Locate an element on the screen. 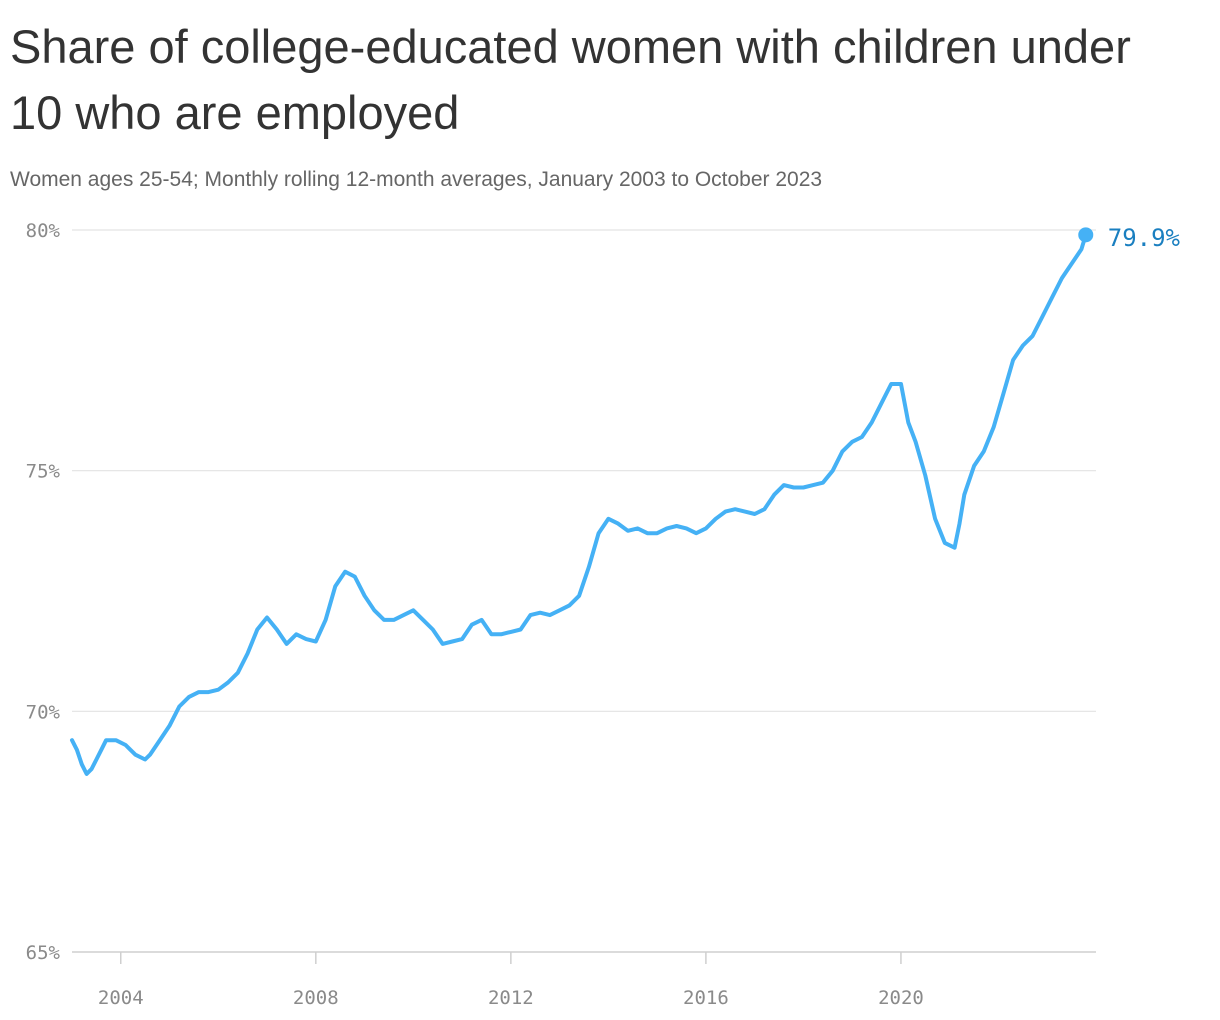 The height and width of the screenshot is (1020, 1220). x-tick-label: 2004 is located at coordinates (121, 998).